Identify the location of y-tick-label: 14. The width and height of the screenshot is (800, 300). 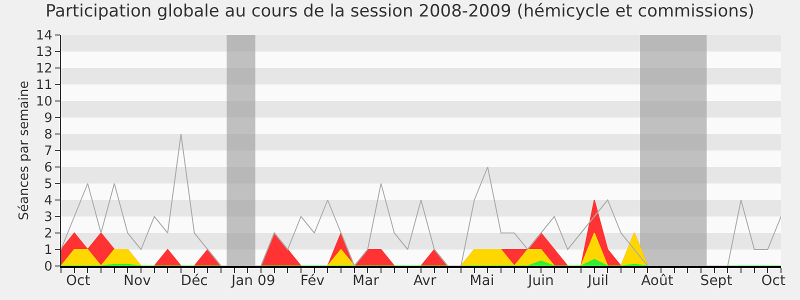
(44, 36).